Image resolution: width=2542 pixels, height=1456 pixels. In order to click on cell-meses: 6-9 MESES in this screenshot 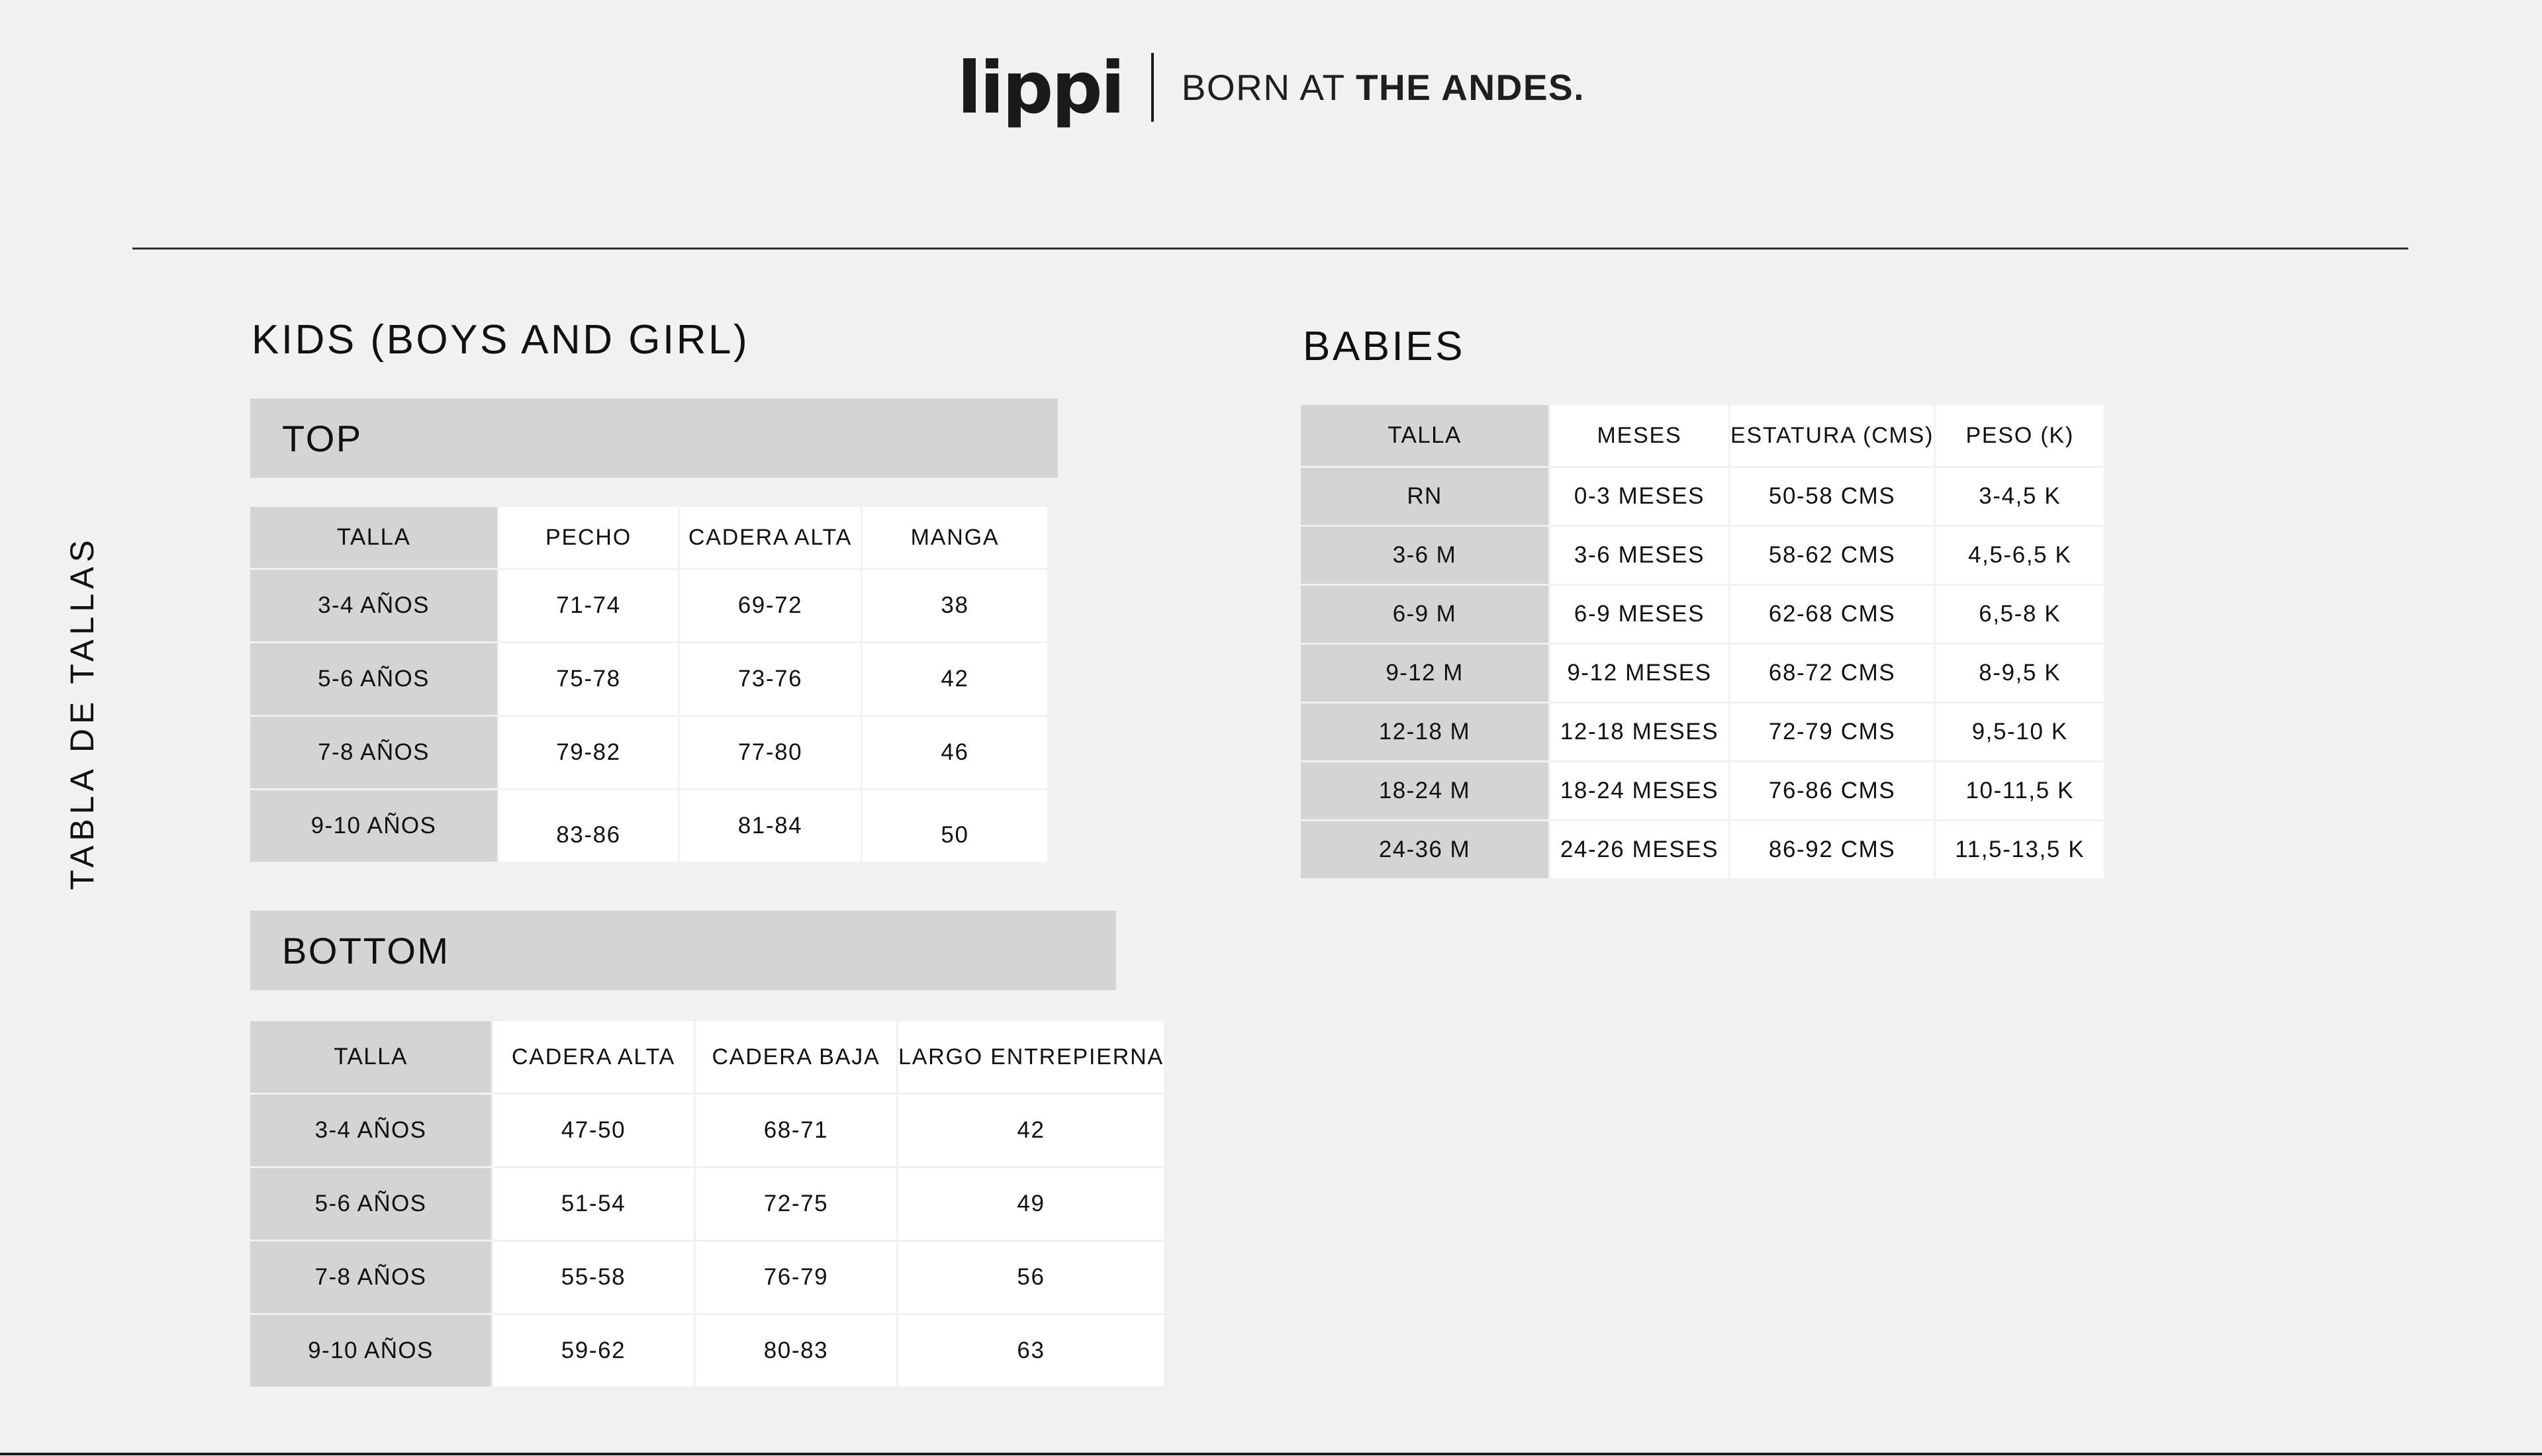, I will do `click(1639, 614)`.